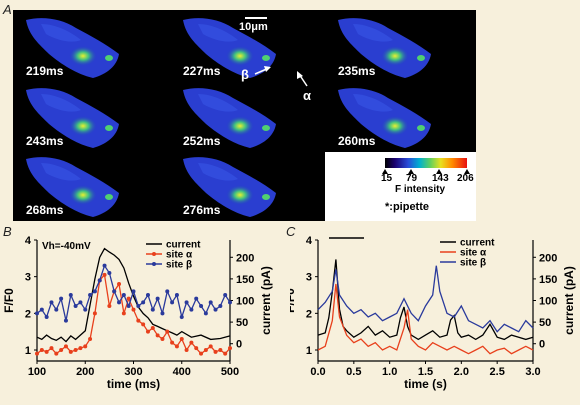 This screenshot has height=405, width=580. Describe the element at coordinates (28, 241) in the screenshot. I see `y-left-tick-label: 4` at that location.